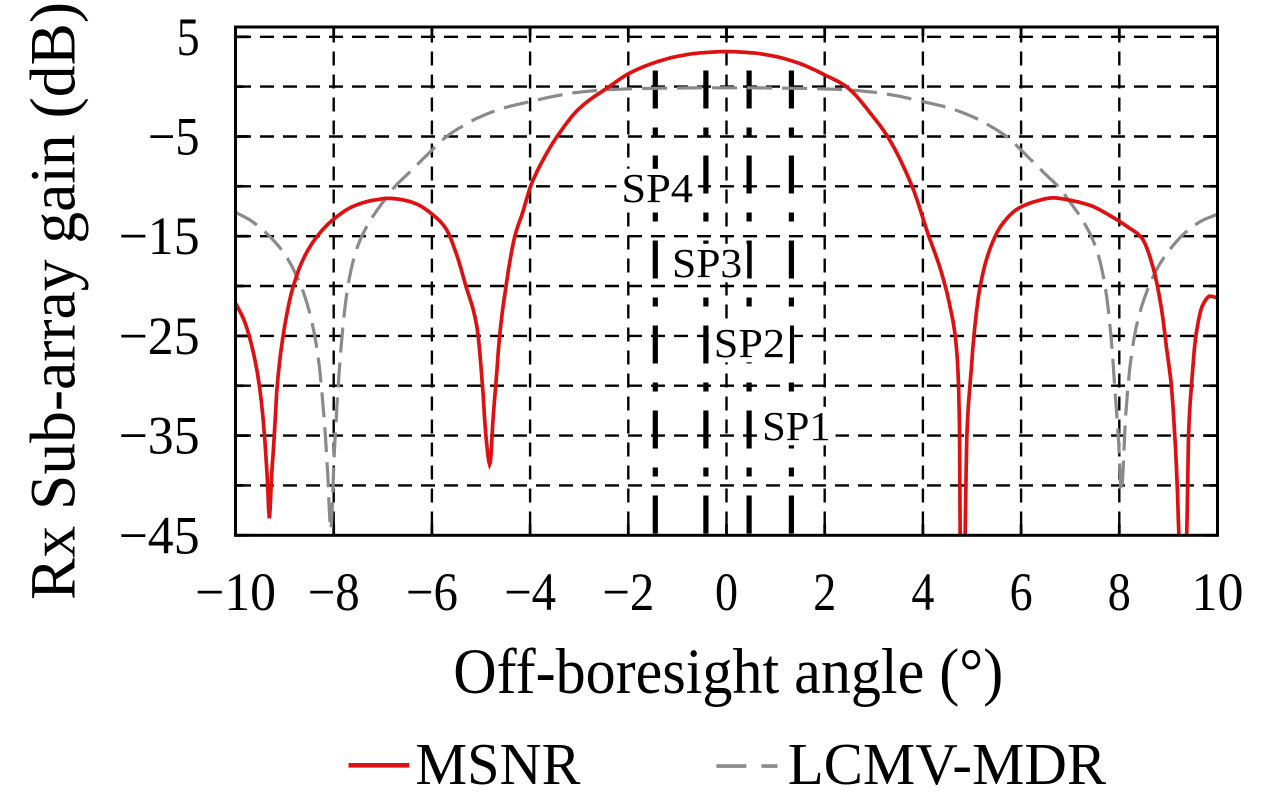 The width and height of the screenshot is (1280, 804). I want to click on svg-text: SP2, so click(749, 343).